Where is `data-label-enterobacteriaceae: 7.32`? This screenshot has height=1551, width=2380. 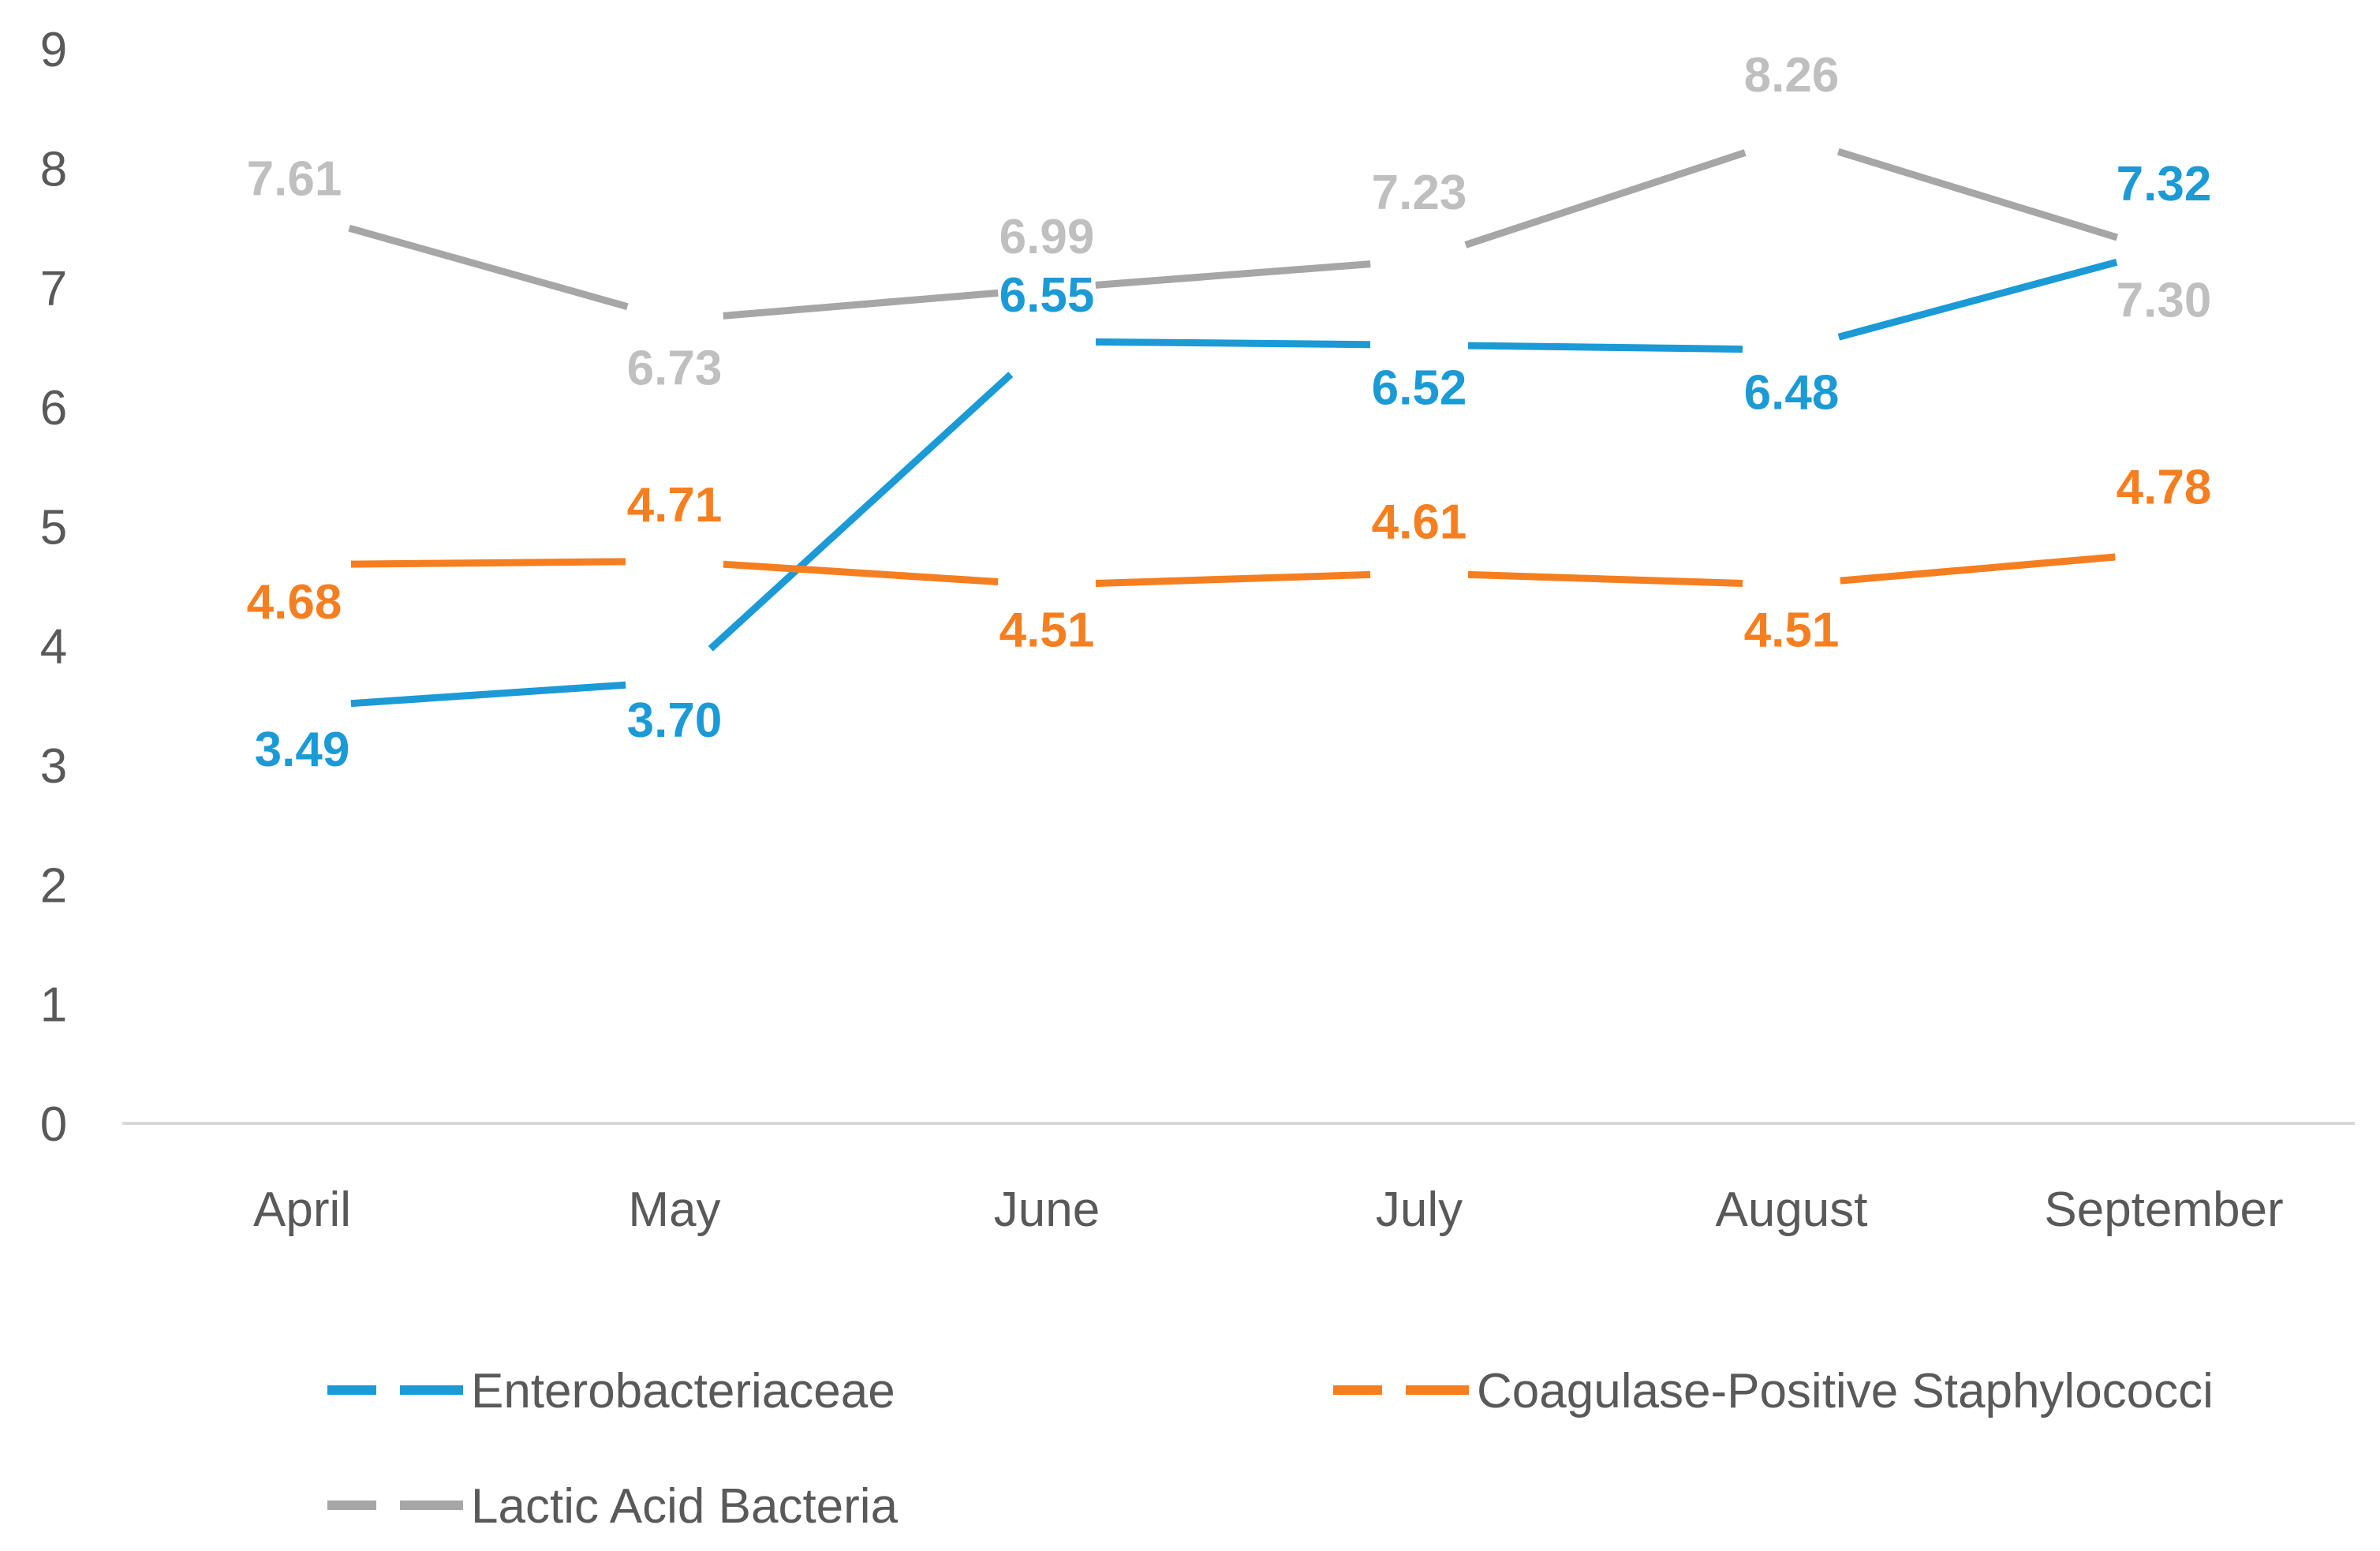
data-label-enterobacteriaceae: 7.32 is located at coordinates (2164, 184).